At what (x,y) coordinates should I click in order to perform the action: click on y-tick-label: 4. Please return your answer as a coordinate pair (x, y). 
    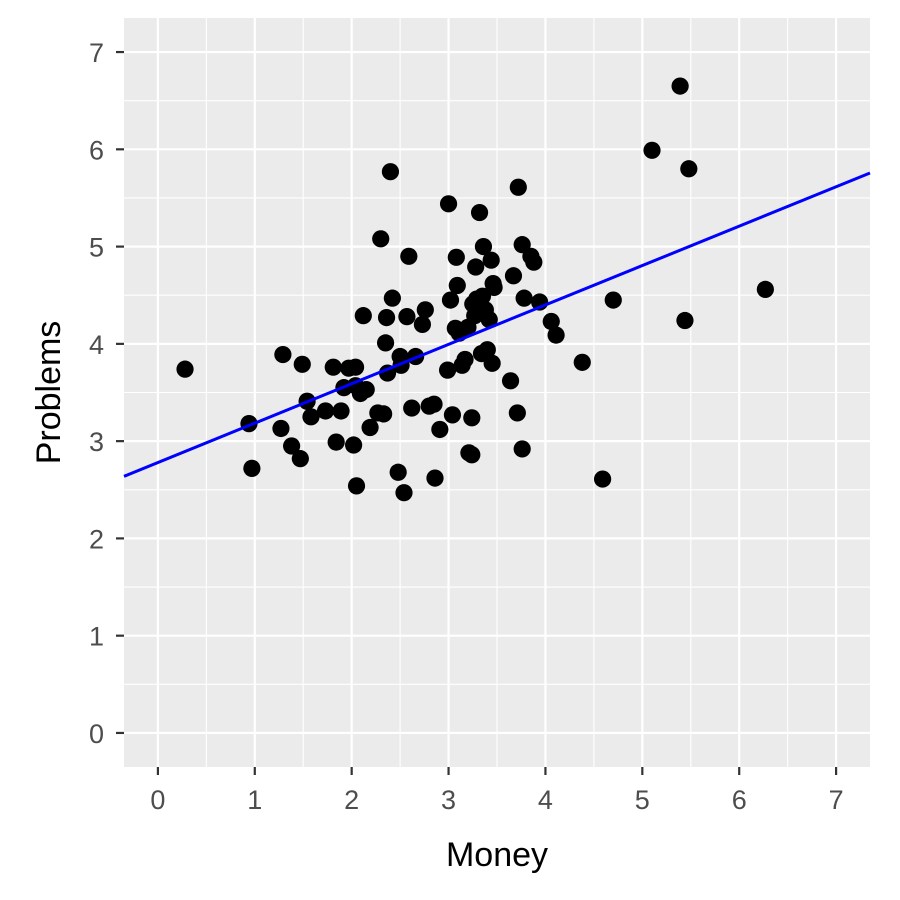
    Looking at the image, I should click on (96, 345).